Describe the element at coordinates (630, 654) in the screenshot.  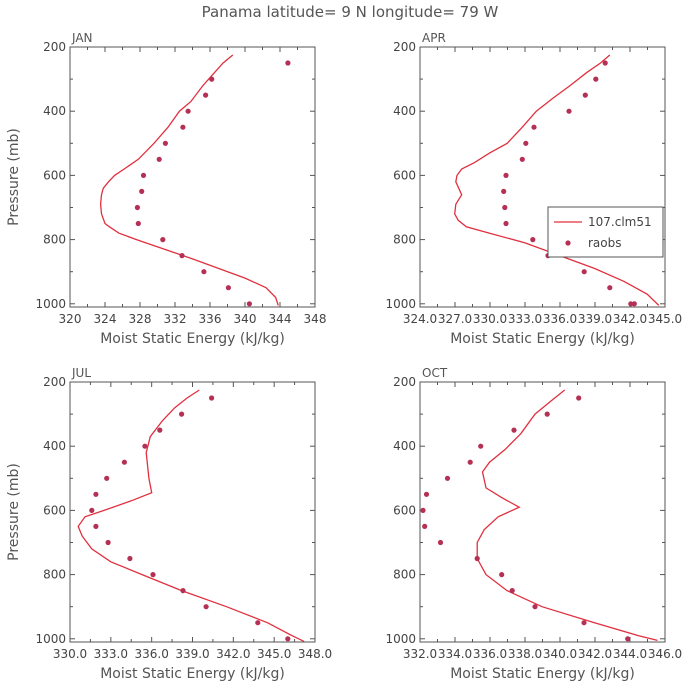
I see `x-tick-label: 344.0` at that location.